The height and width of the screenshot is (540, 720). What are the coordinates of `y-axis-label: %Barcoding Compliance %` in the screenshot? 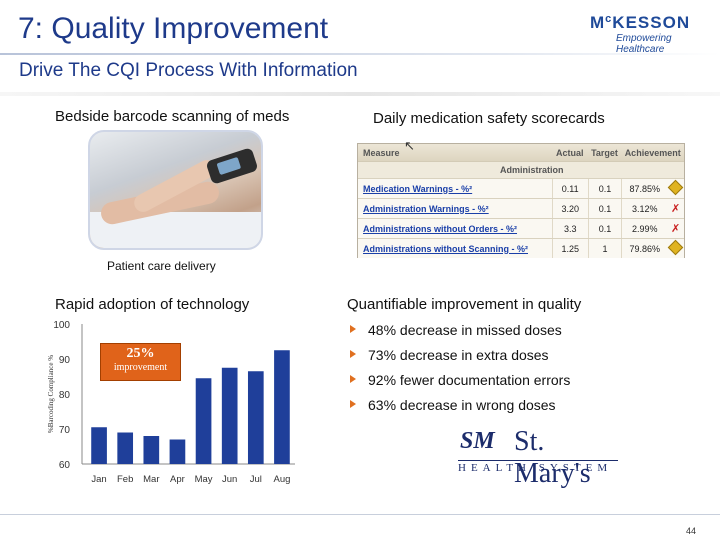 It's located at (51, 394).